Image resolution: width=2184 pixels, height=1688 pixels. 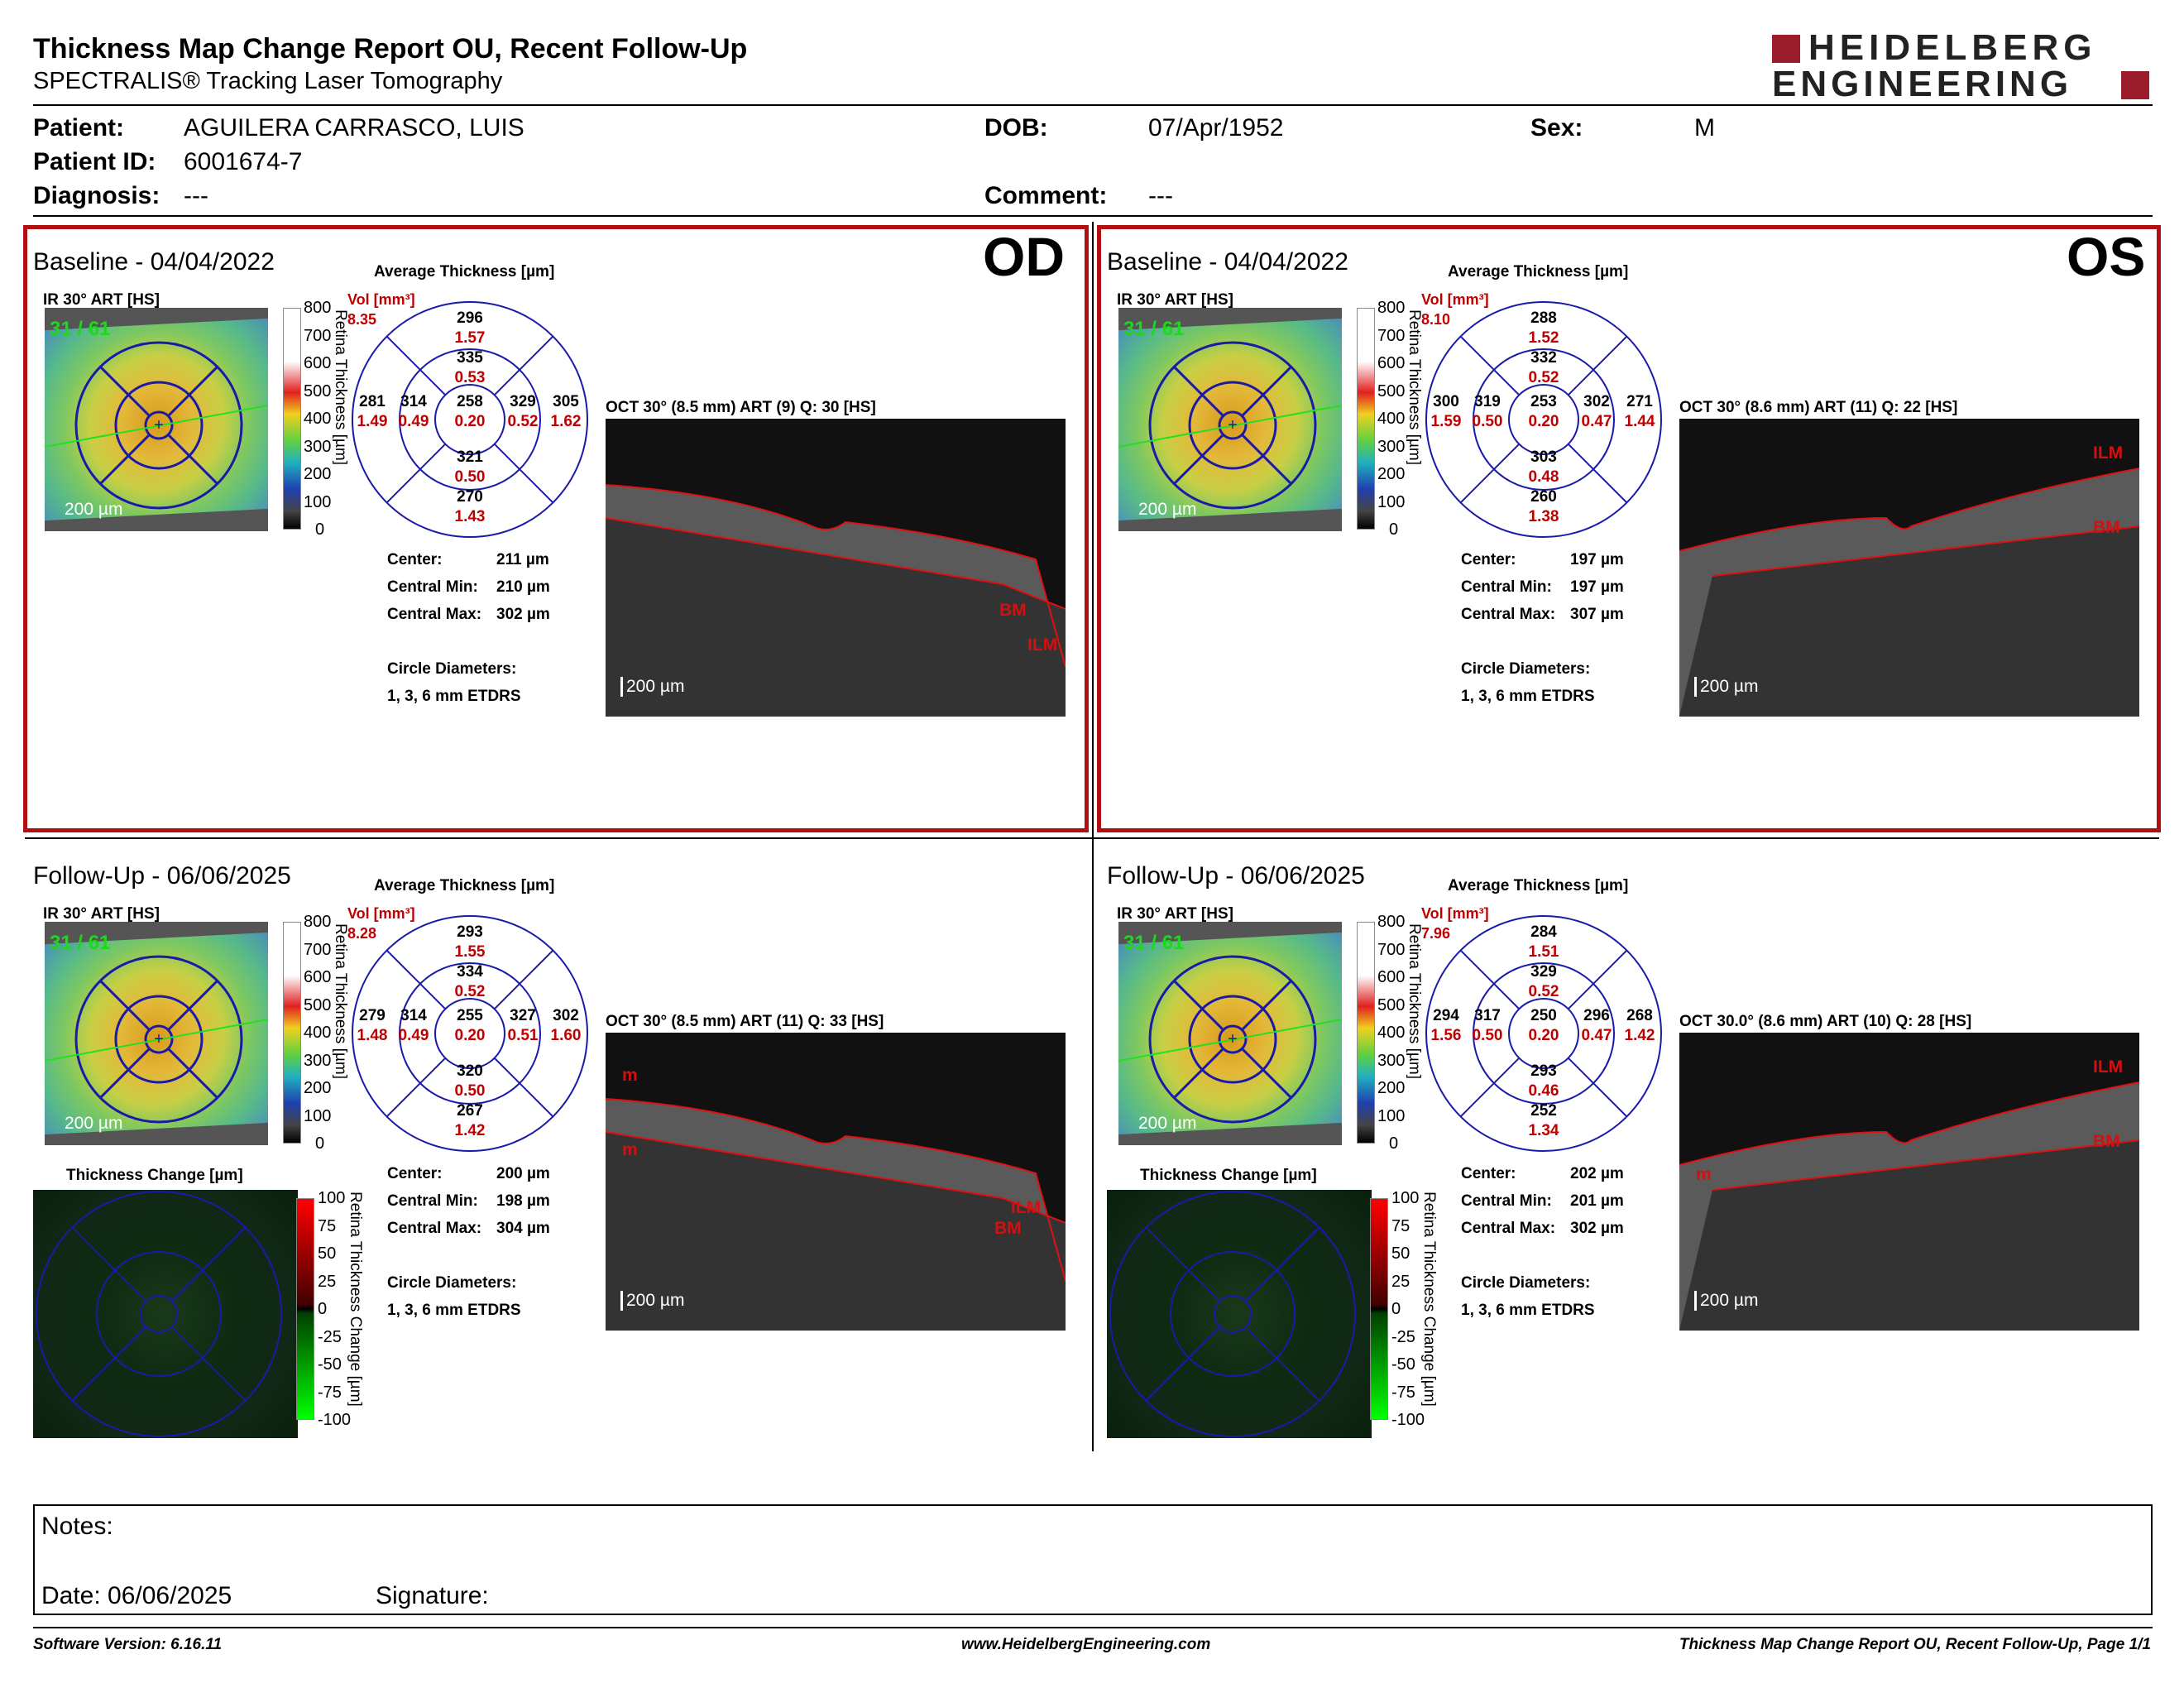 I want to click on oct-bscan-image: 200 µm m m ILM BM, so click(x=836, y=1182).